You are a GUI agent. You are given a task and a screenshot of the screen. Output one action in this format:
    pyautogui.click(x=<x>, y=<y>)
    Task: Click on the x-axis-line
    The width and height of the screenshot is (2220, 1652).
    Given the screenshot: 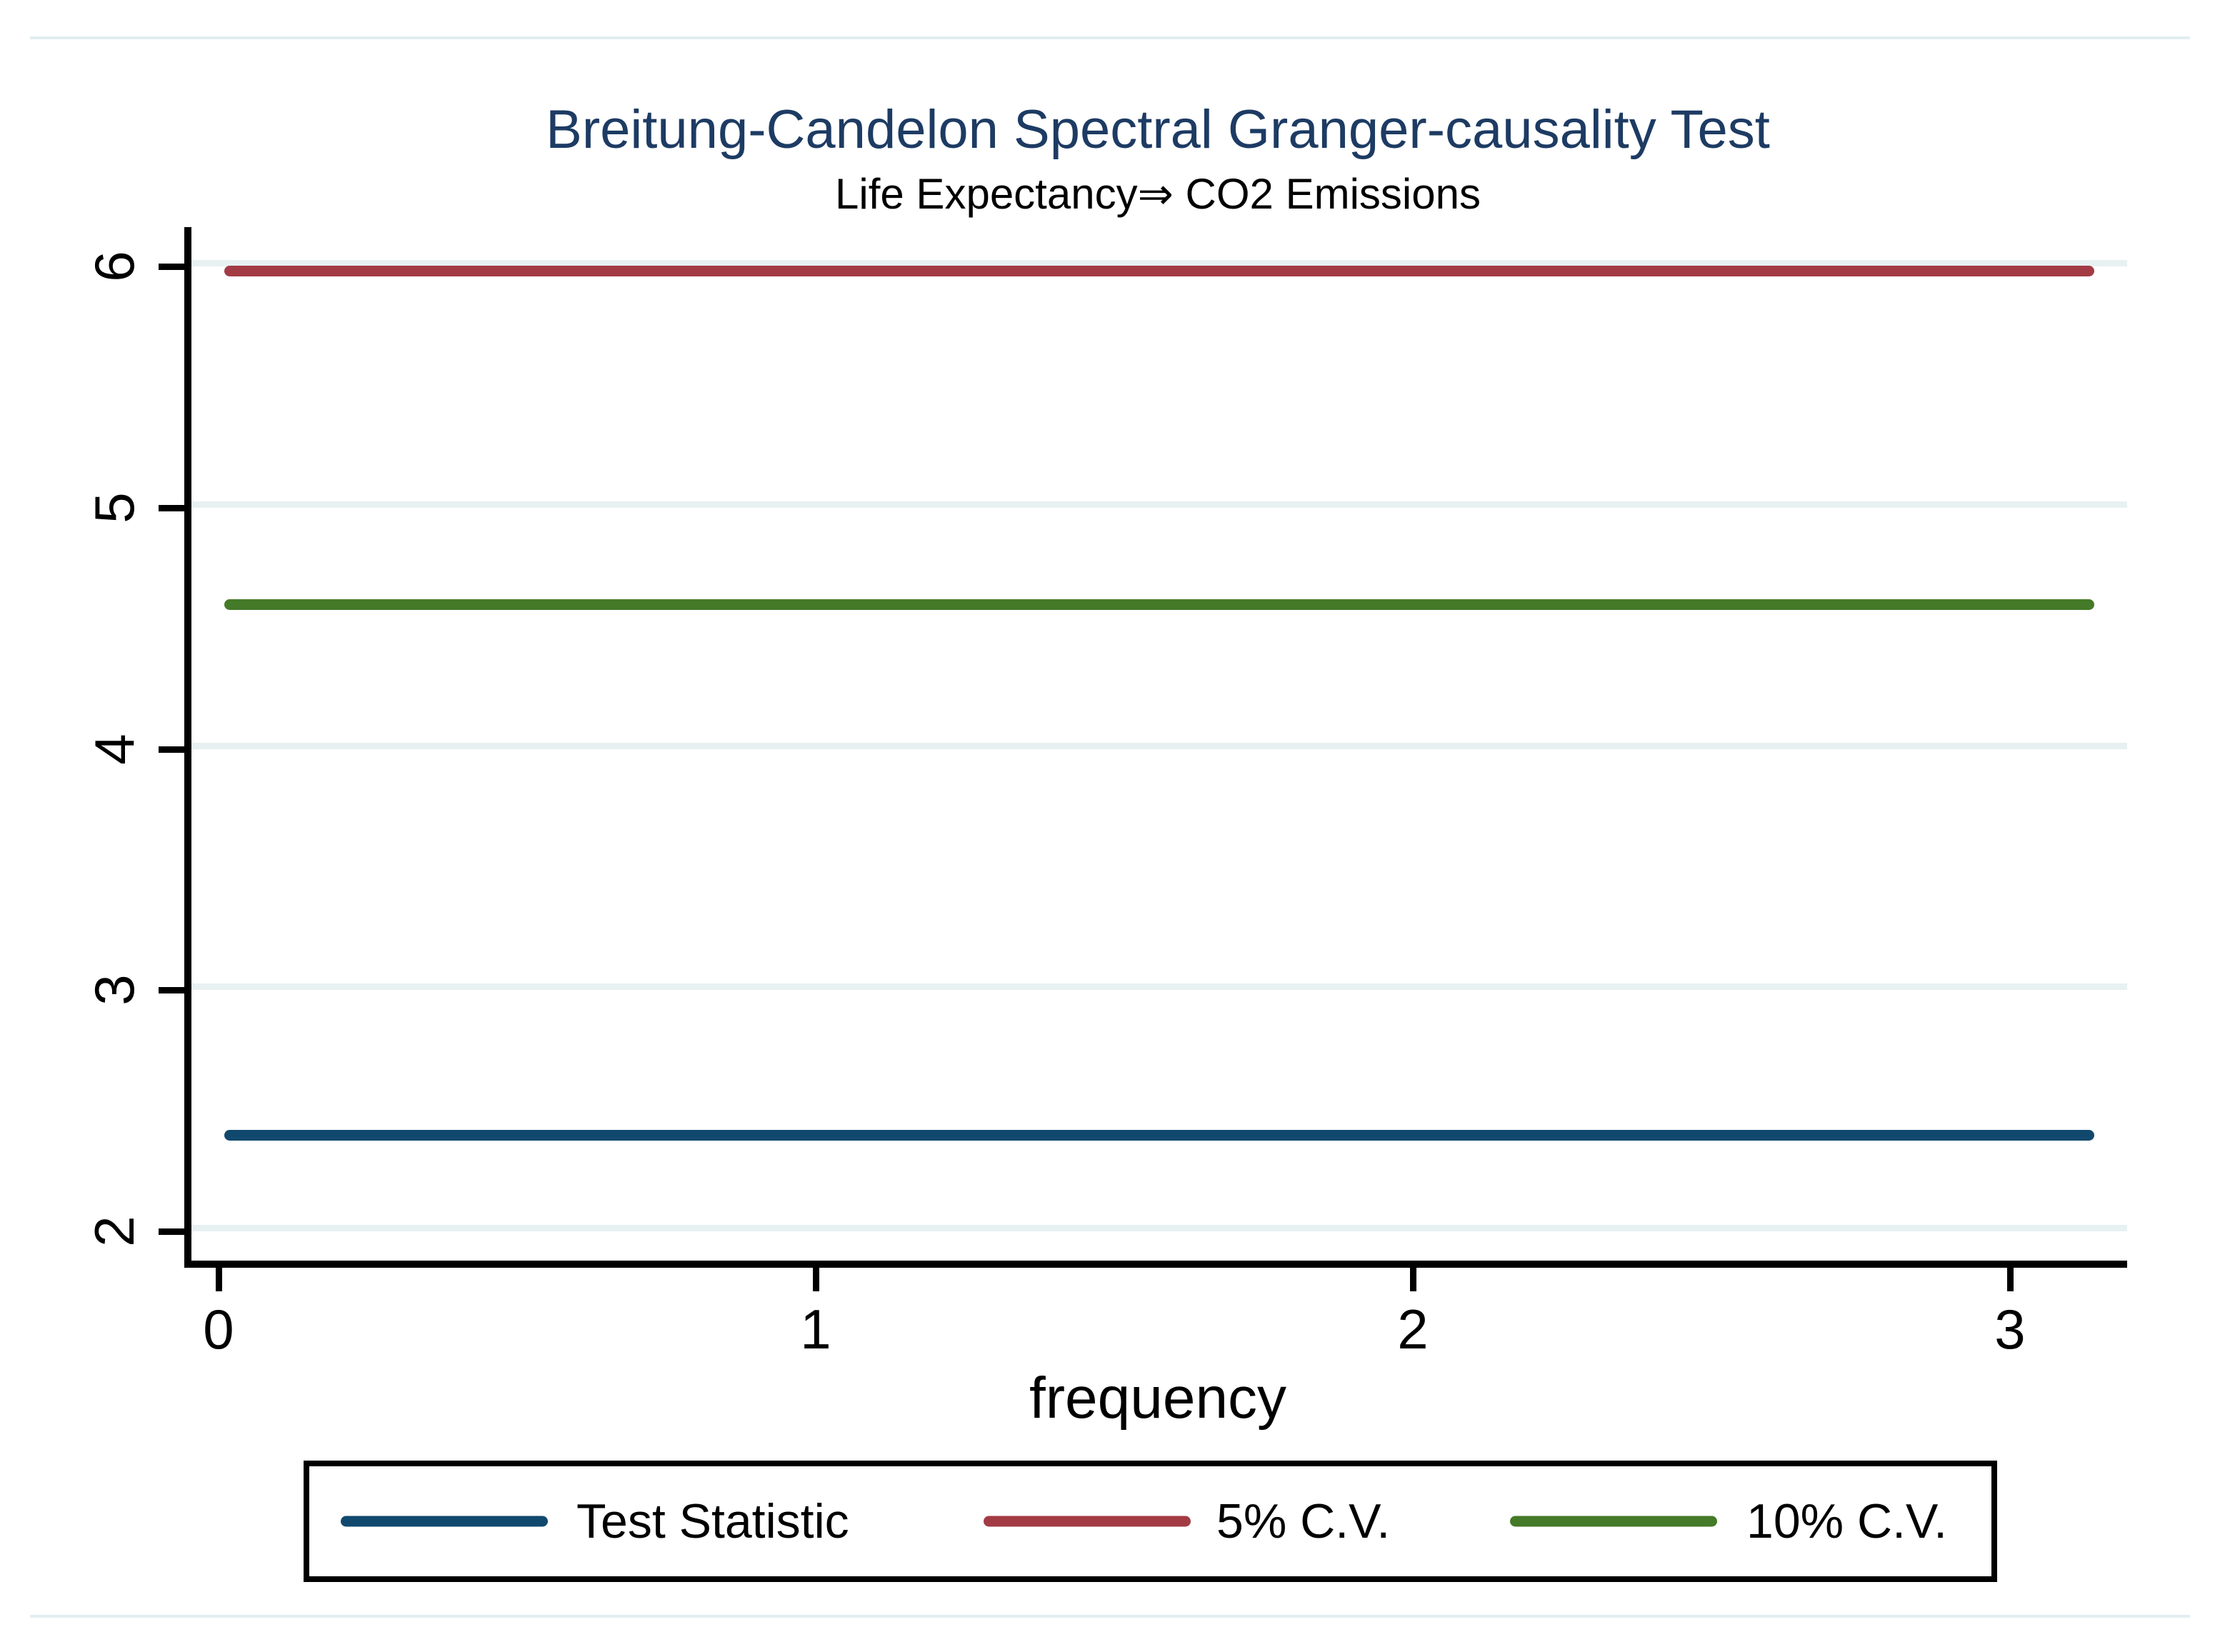 What is the action you would take?
    pyautogui.click(x=1155, y=1264)
    